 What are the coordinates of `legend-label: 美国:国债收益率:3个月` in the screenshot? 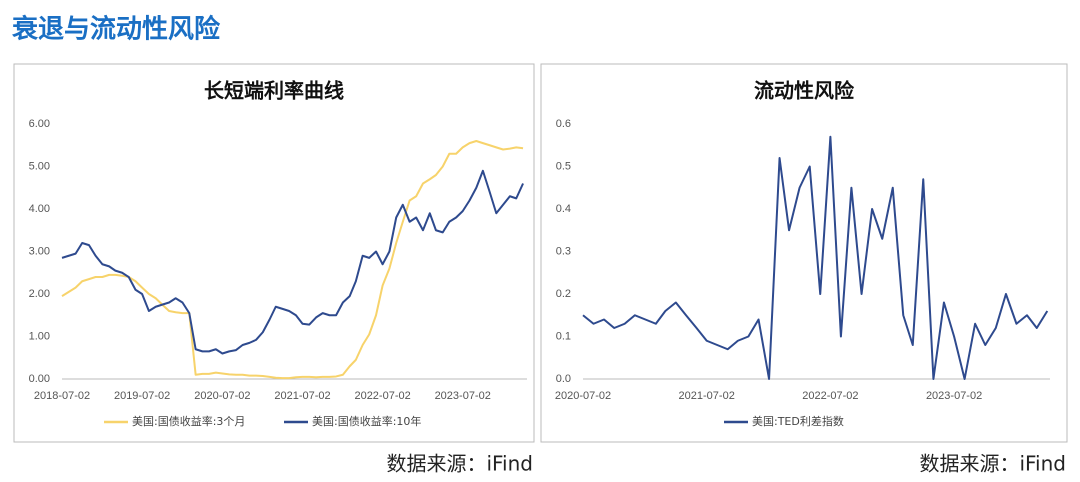 It's located at (188, 421).